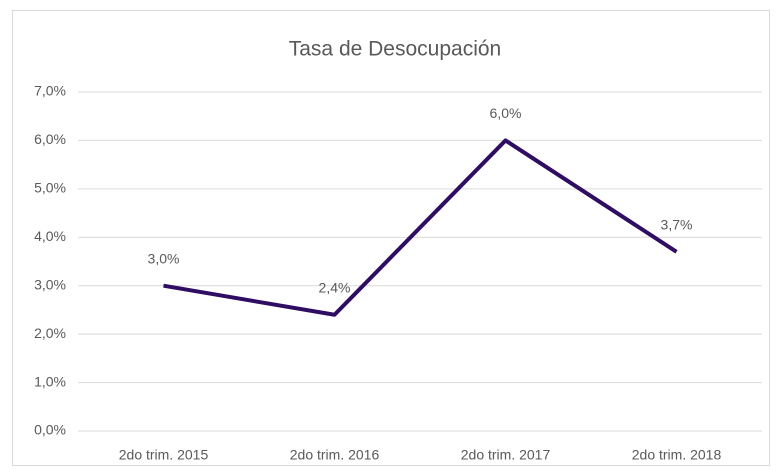 This screenshot has width=779, height=470. What do you see at coordinates (677, 225) in the screenshot?
I see `data-label: 3,7%` at bounding box center [677, 225].